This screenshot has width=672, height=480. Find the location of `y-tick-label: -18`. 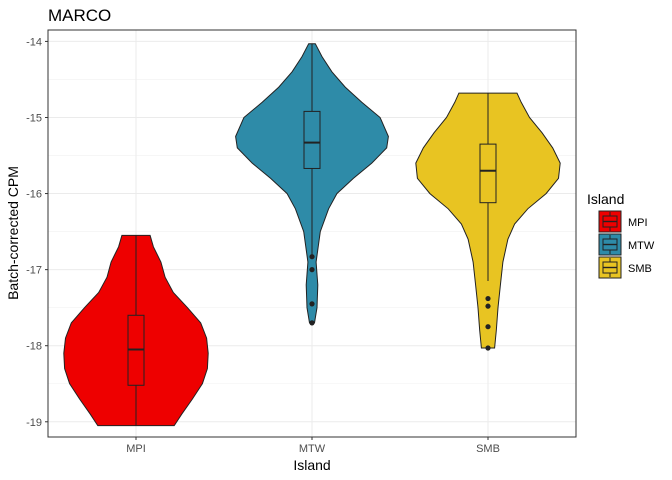

y-tick-label: -18 is located at coordinates (34, 347).